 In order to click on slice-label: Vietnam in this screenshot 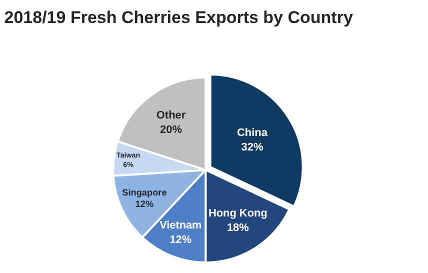, I will do `click(181, 226)`.